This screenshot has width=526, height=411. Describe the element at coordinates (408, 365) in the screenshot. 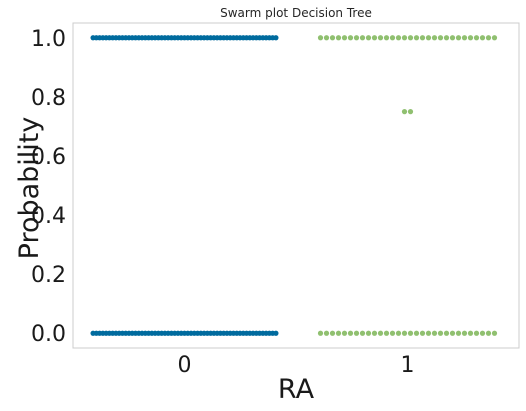

I see `x-tick-label: 1` at that location.